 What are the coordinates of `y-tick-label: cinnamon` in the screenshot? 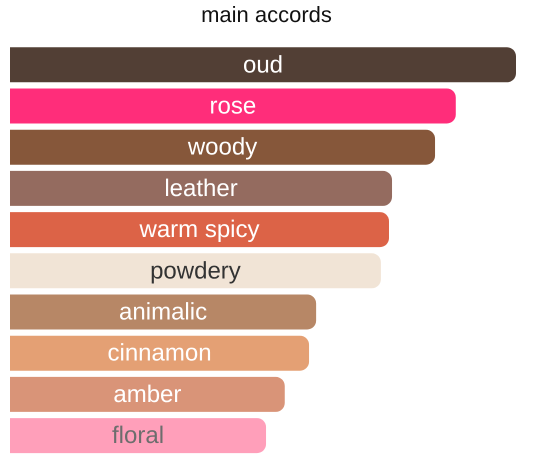 It's located at (159, 353).